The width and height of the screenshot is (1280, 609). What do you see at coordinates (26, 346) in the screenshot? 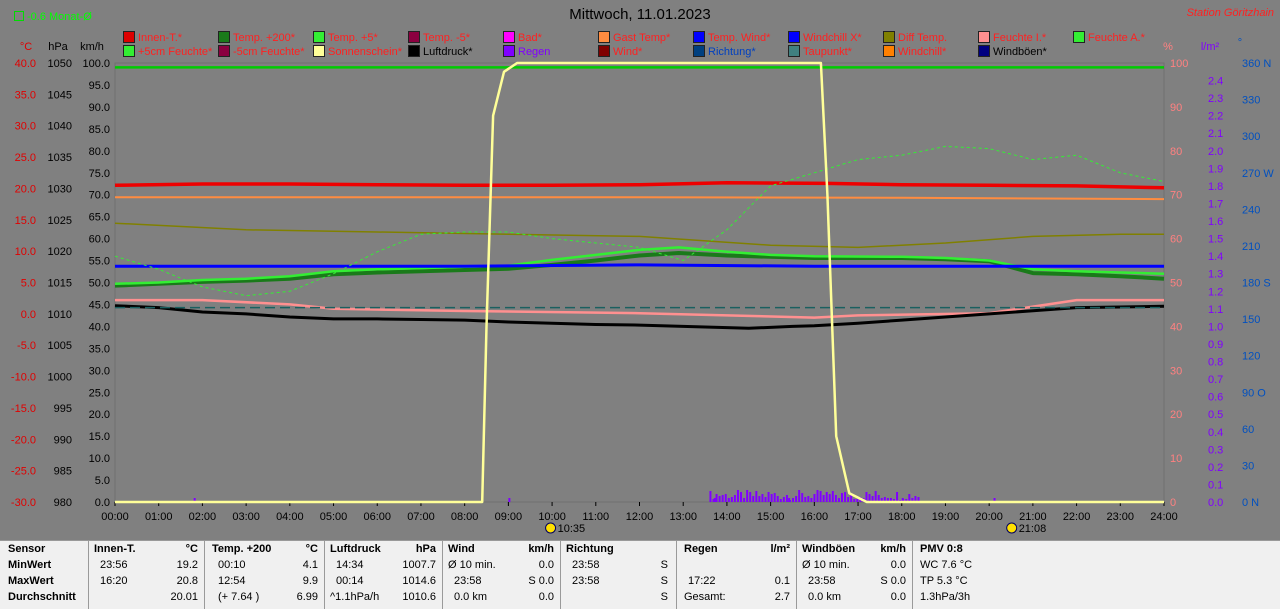
I see `y-tick-celsius: -5.0` at bounding box center [26, 346].